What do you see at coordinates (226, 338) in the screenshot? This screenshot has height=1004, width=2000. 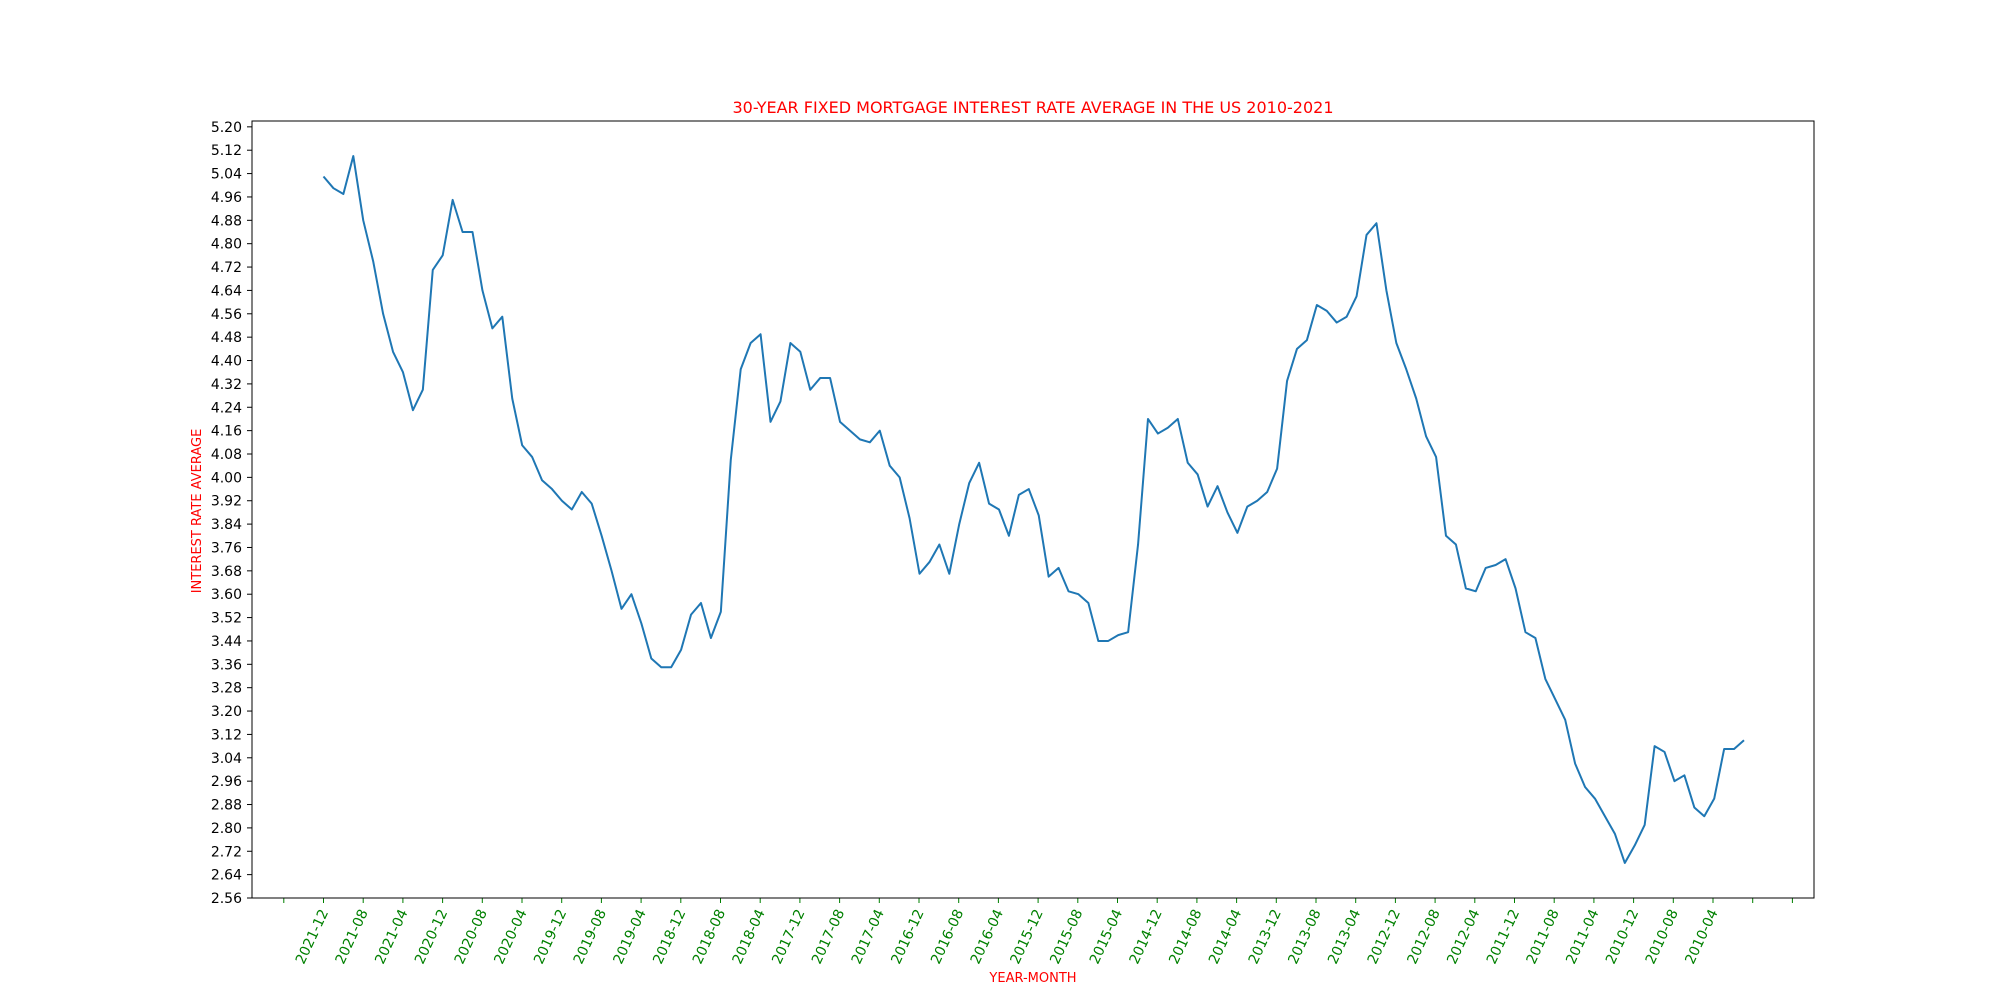 I see `y-tick-label: 4.48` at bounding box center [226, 338].